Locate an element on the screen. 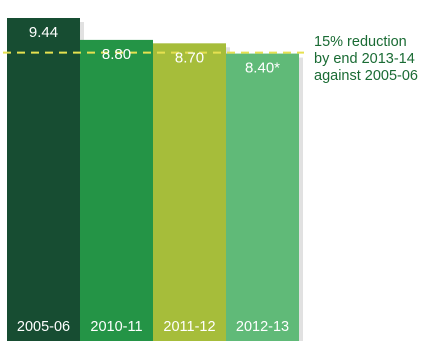 Image resolution: width=439 pixels, height=342 pixels. category-label: 2012-13 is located at coordinates (262, 327).